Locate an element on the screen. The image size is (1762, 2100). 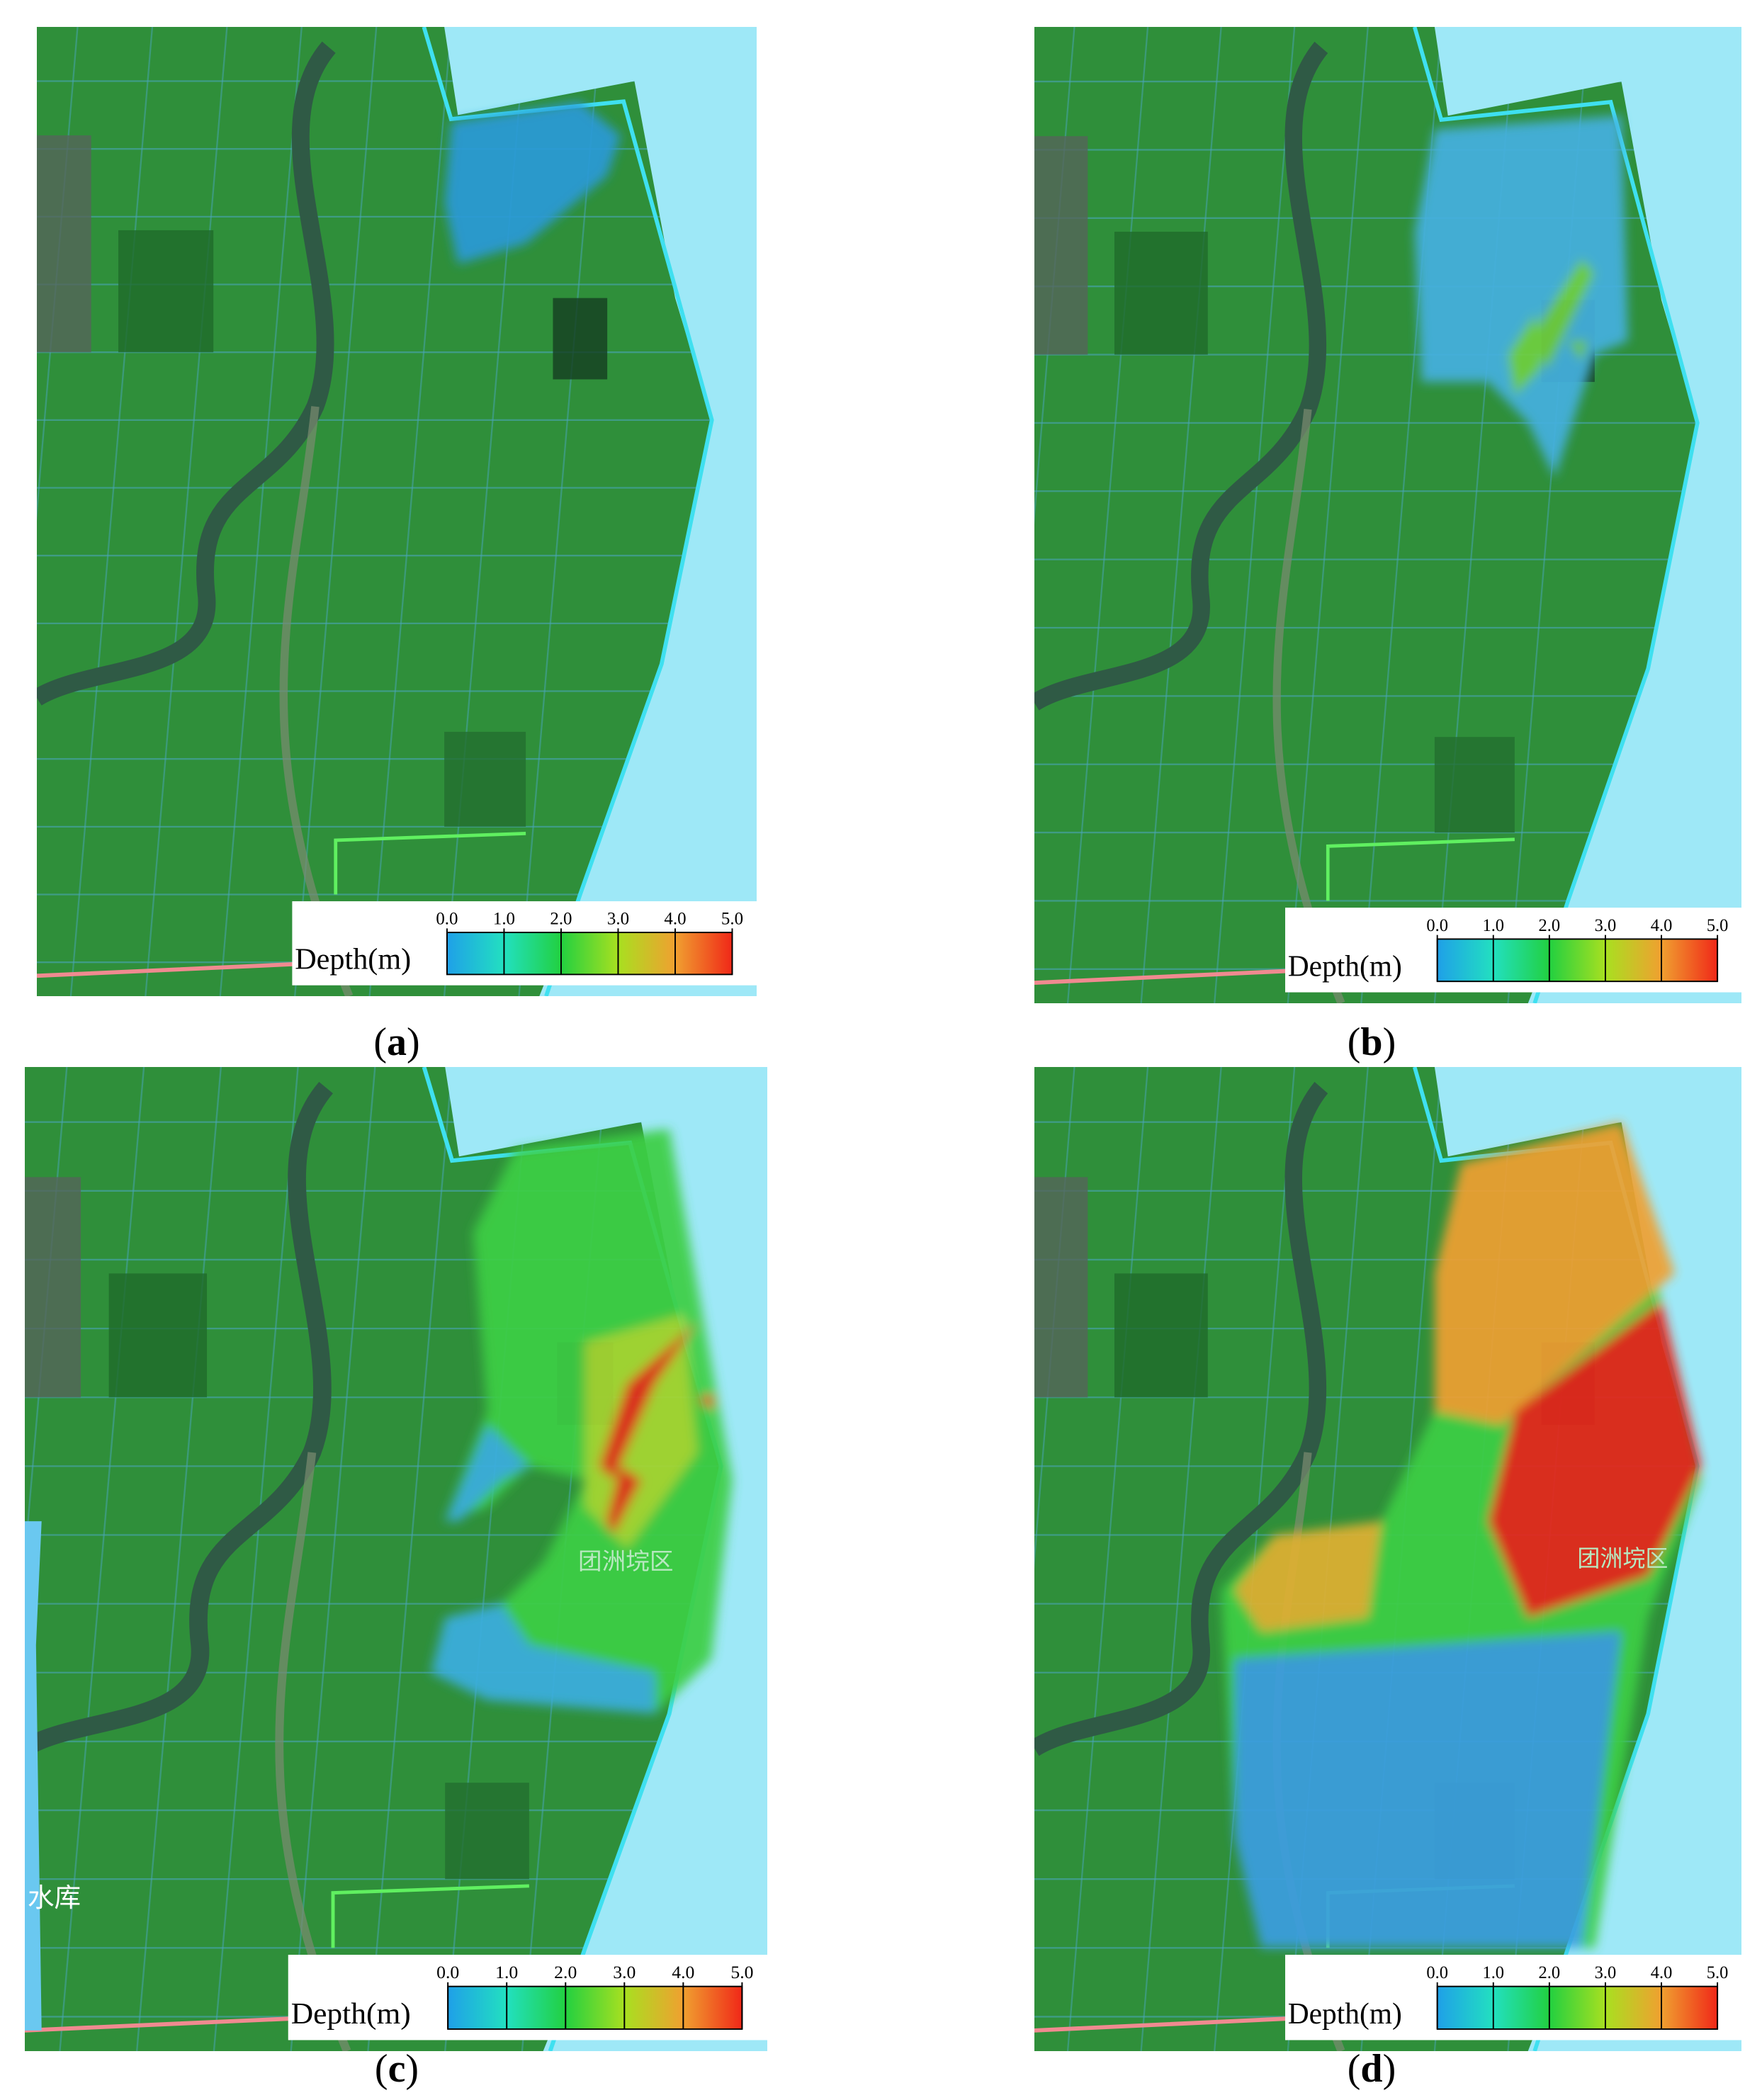
reservoir is located at coordinates (33, 1776).